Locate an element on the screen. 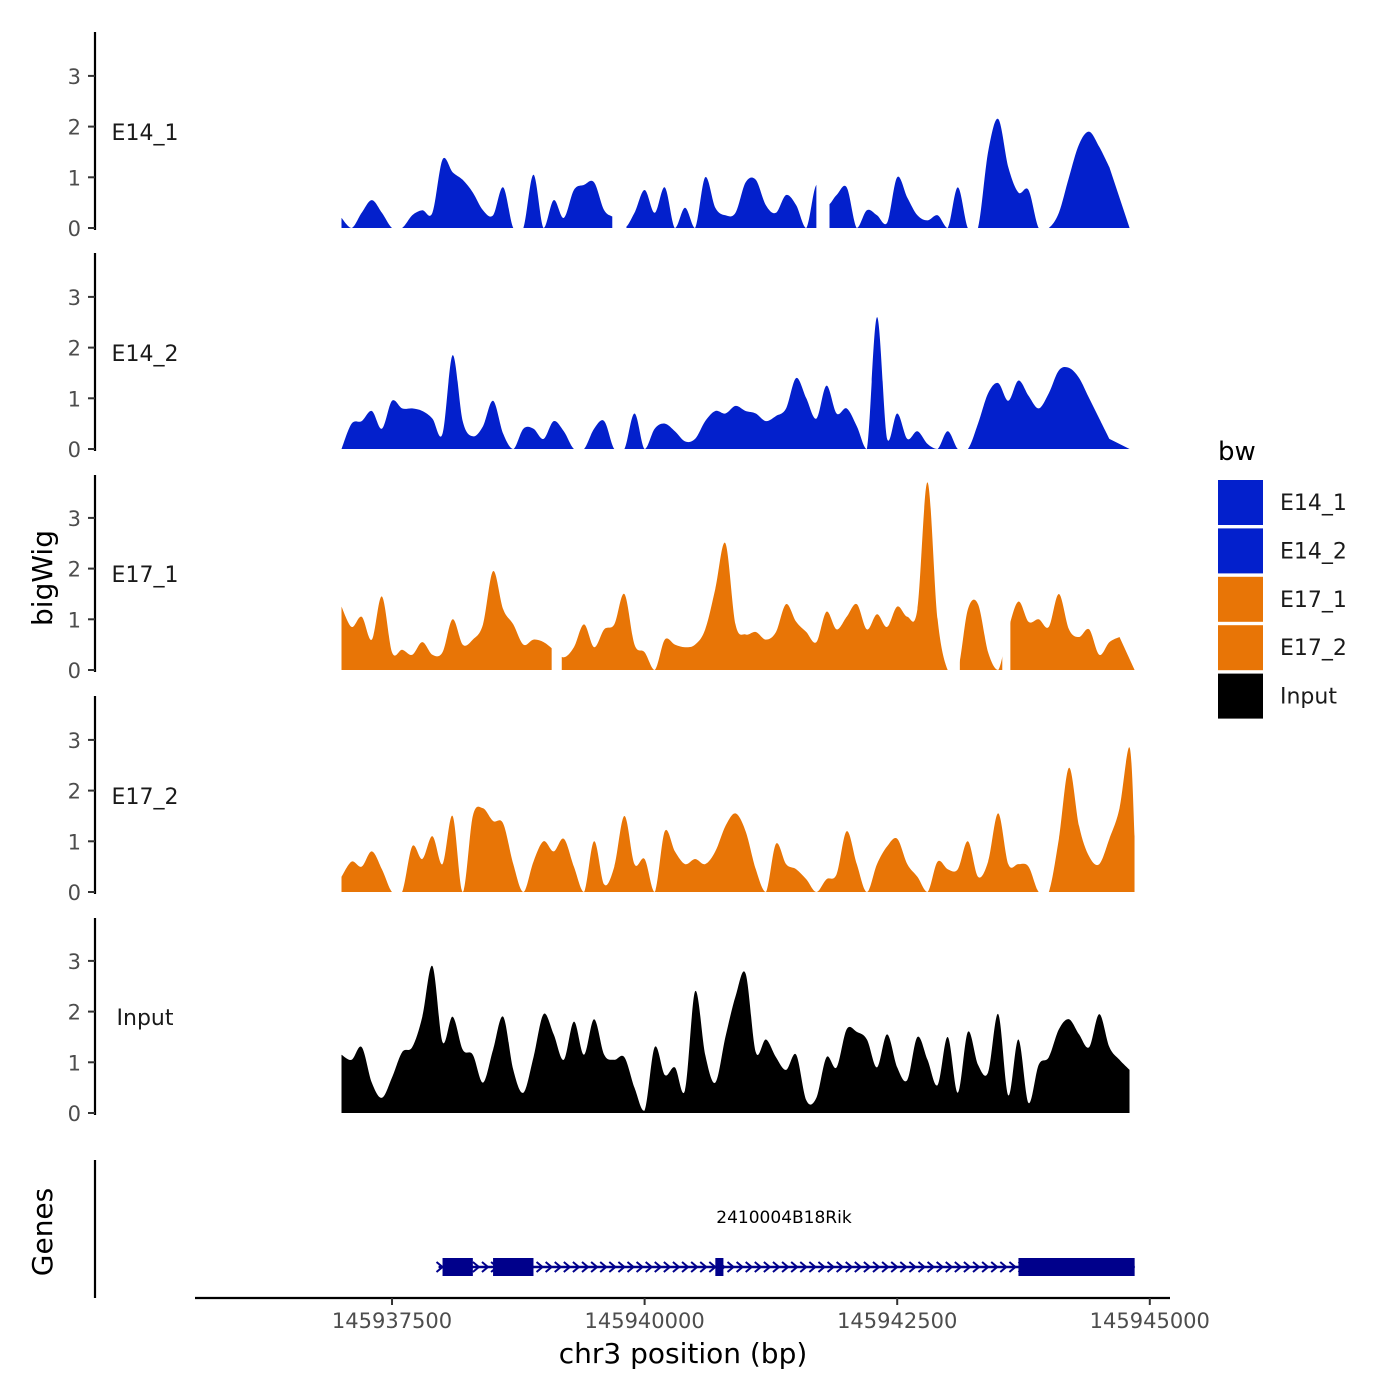 Image resolution: width=1400 pixels, height=1400 pixels. x-tick-label: 145937500 is located at coordinates (392, 1321).